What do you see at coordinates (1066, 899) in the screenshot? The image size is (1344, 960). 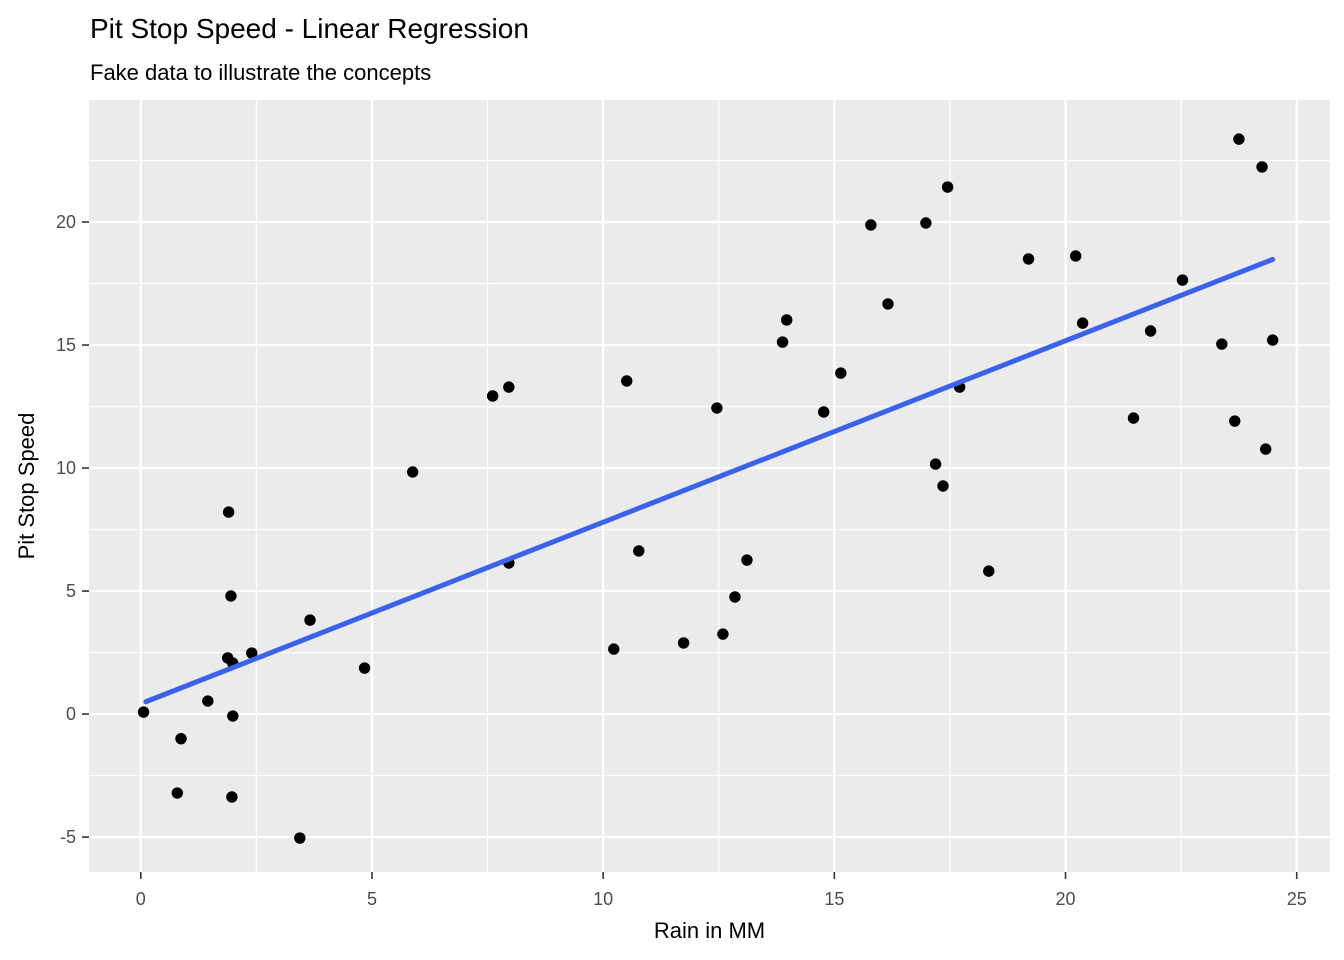 I see `x-tick-label: 20` at bounding box center [1066, 899].